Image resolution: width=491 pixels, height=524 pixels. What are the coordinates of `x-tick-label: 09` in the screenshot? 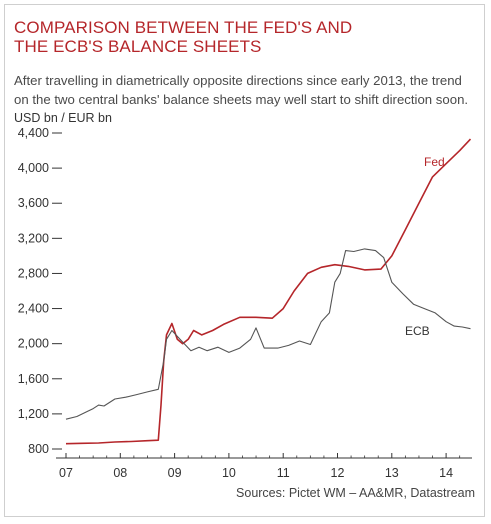 It's located at (175, 473).